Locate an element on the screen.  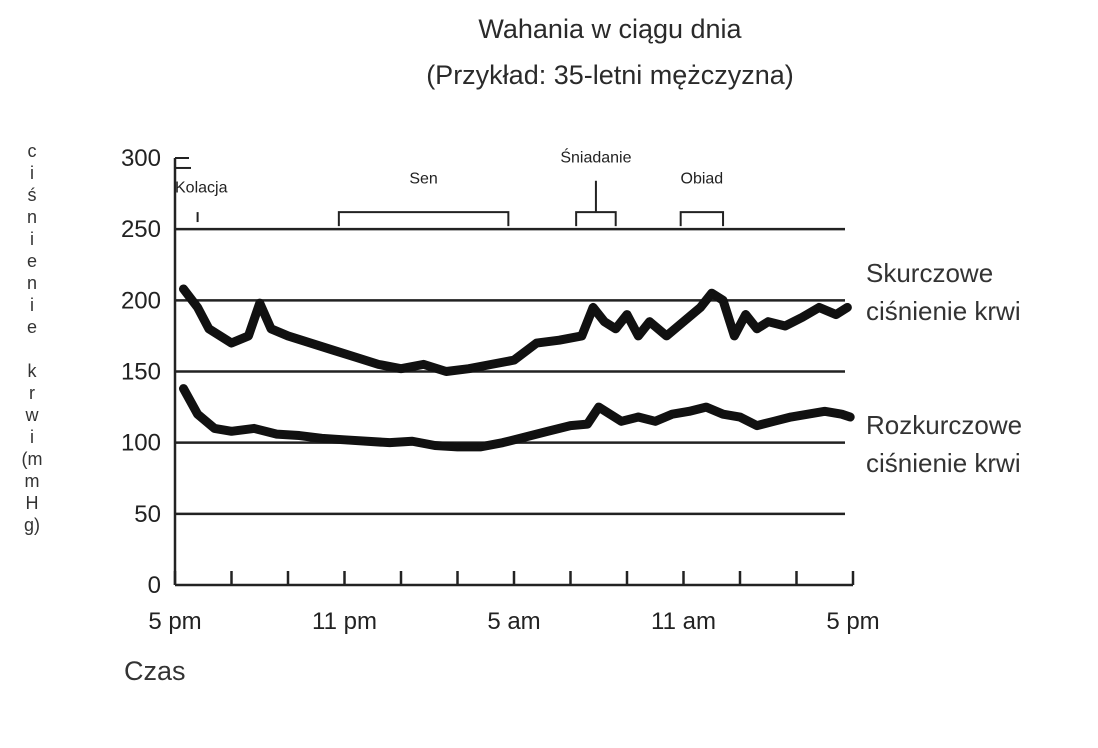
x-tick-label: 11 am is located at coordinates (683, 621).